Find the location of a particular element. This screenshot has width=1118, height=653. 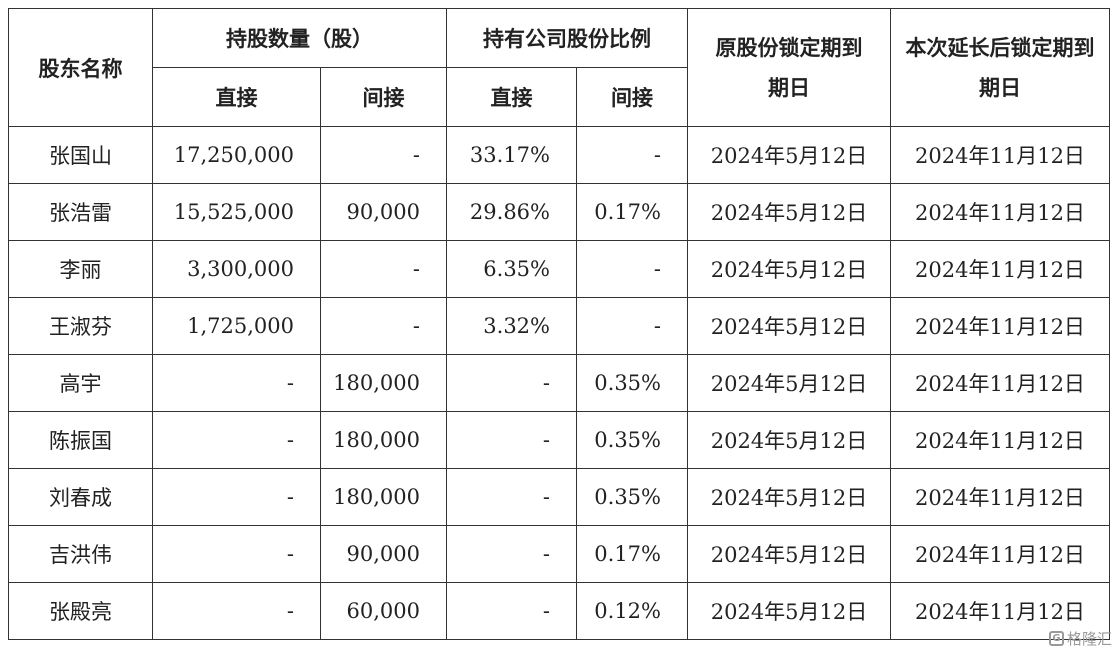

header-share-ratio: 持有公司股份比例 is located at coordinates (567, 38).